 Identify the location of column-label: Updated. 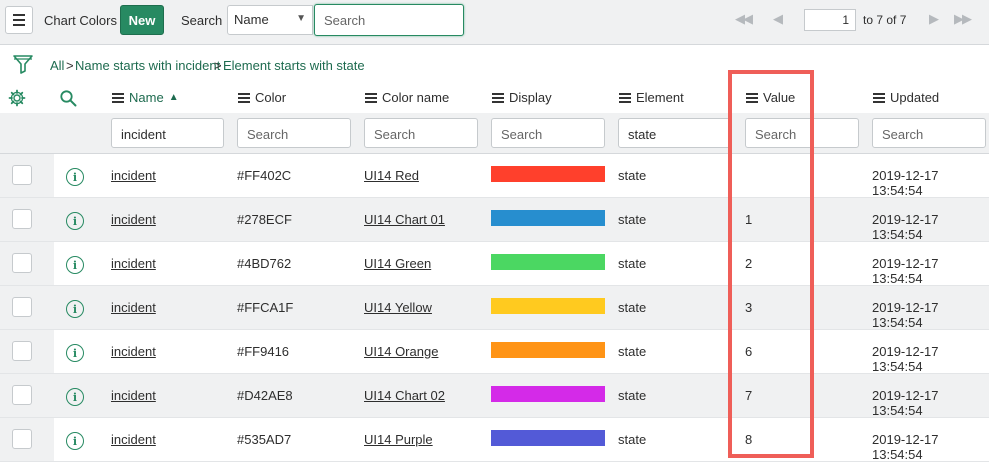
(915, 97).